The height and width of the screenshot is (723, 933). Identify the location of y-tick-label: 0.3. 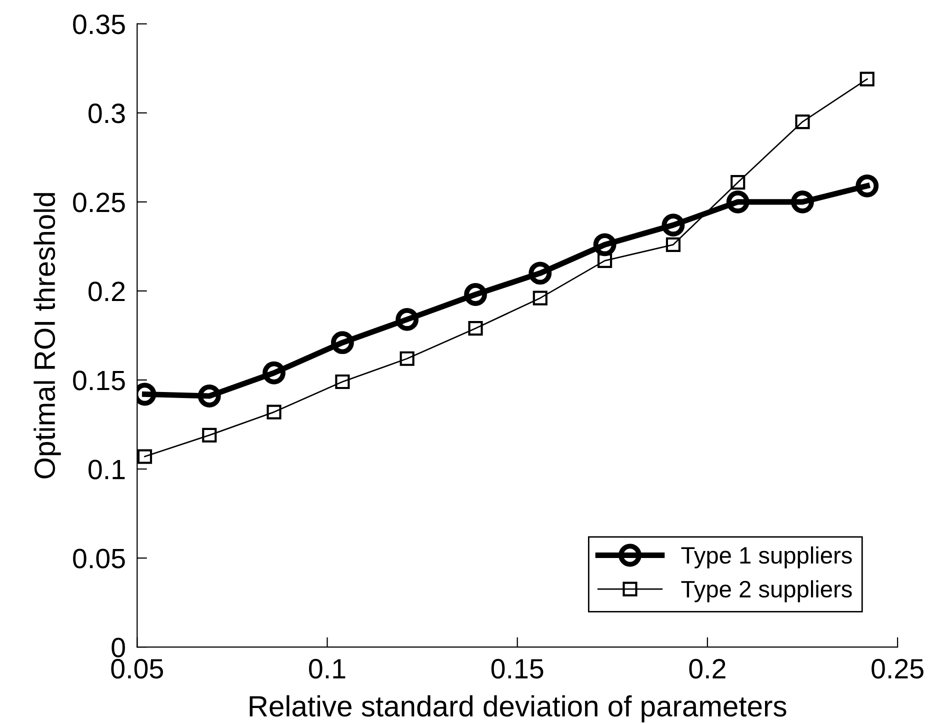
(106, 114).